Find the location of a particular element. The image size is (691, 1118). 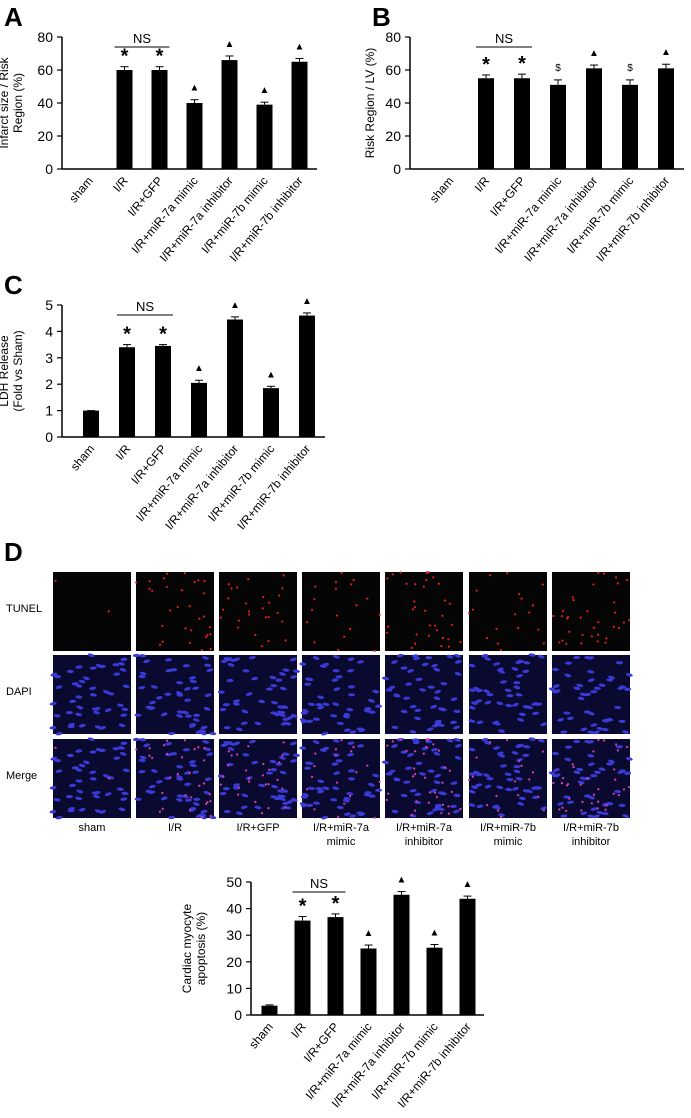

significance-marker: ▲ is located at coordinates (402, 880).